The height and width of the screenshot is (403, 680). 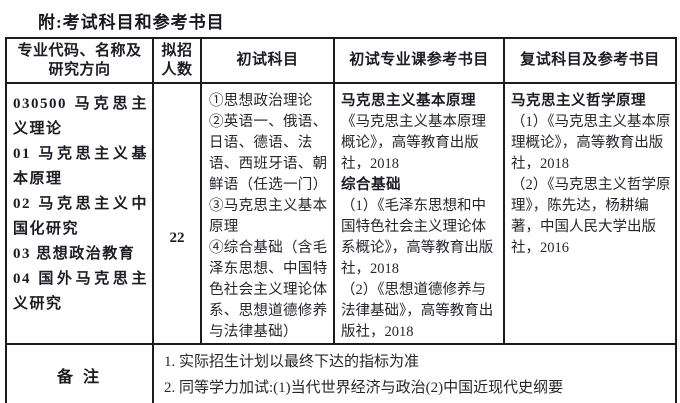 I want to click on ref-section-heading: 马克思主义哲学原理, so click(x=578, y=101).